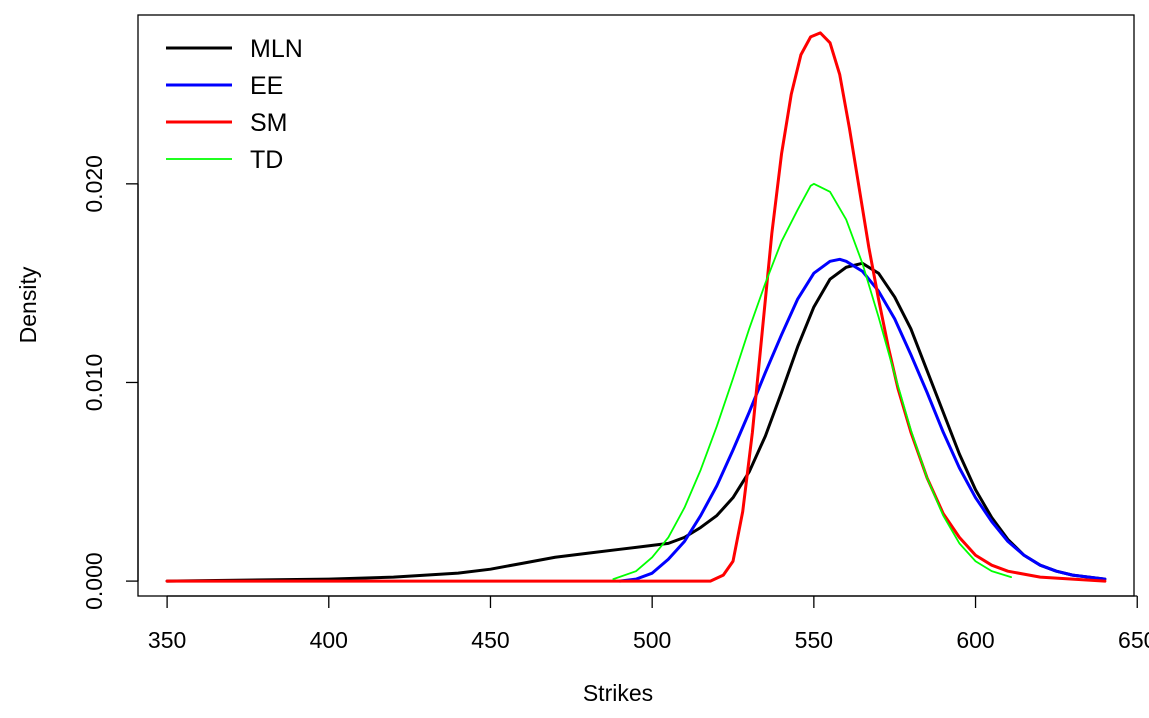 The image size is (1149, 718). I want to click on legend: MLN EE SM TD, so click(234, 104).